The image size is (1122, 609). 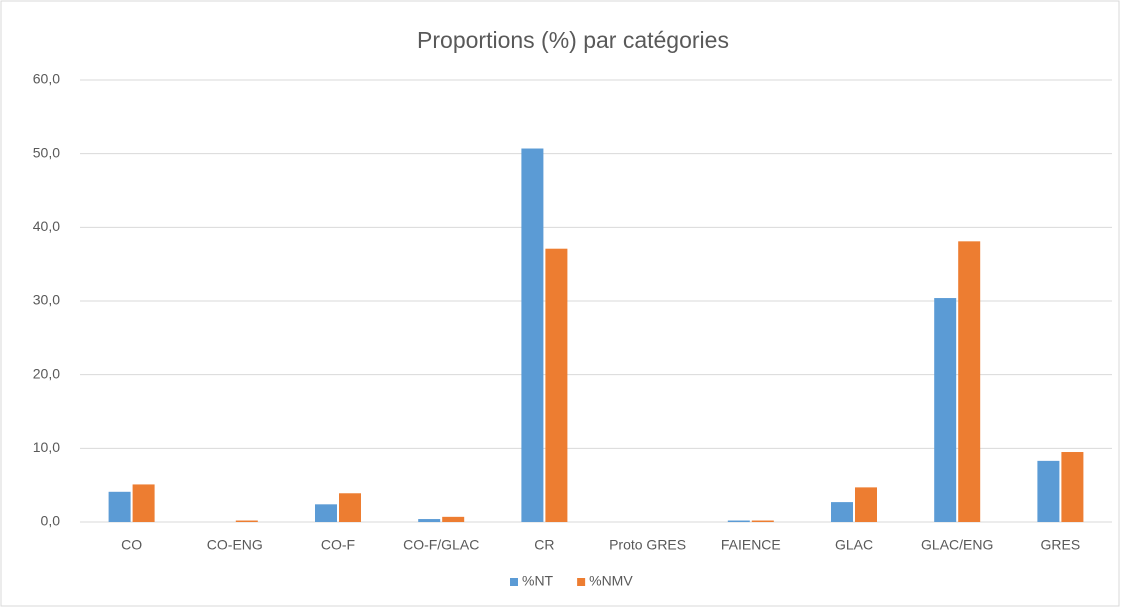 What do you see at coordinates (131, 545) in the screenshot?
I see `x-tick-label: CO` at bounding box center [131, 545].